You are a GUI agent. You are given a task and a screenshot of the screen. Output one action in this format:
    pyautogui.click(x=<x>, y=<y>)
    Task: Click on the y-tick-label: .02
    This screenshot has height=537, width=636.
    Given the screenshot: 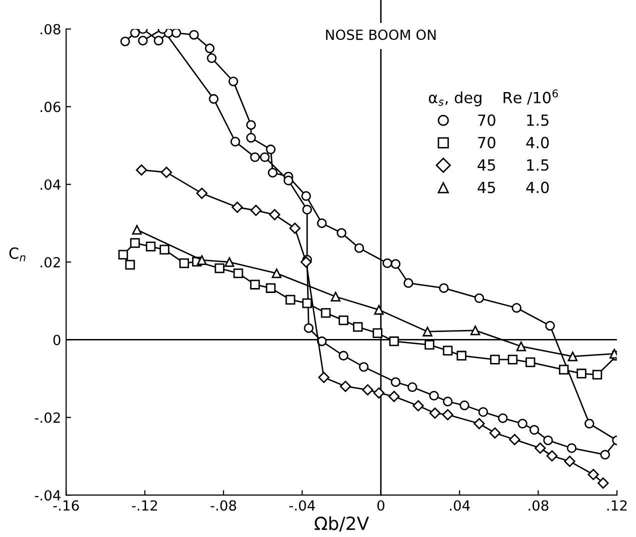 What is the action you would take?
    pyautogui.click(x=50, y=262)
    